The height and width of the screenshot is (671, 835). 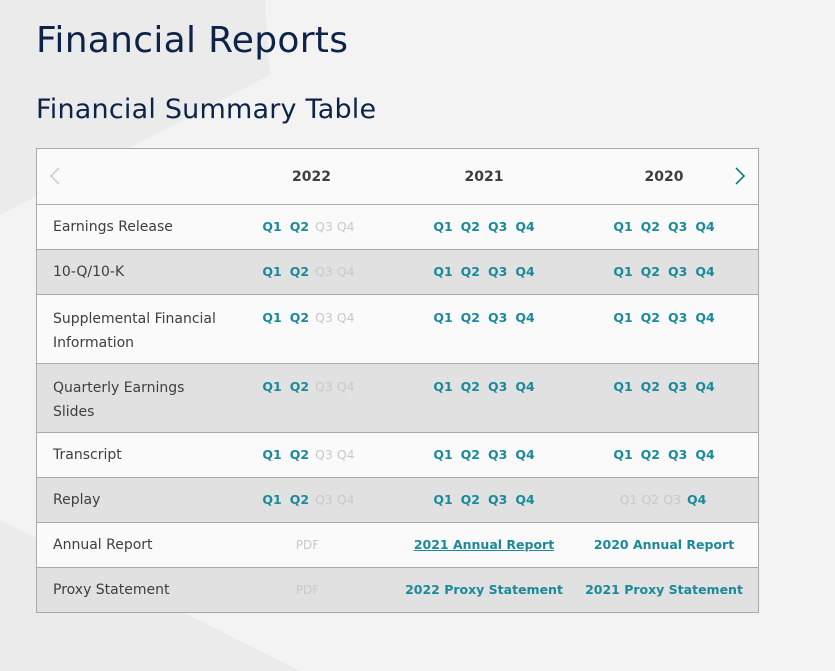 I want to click on proxy-statement-2020-cell: 2021 Proxy Statement, so click(x=664, y=590).